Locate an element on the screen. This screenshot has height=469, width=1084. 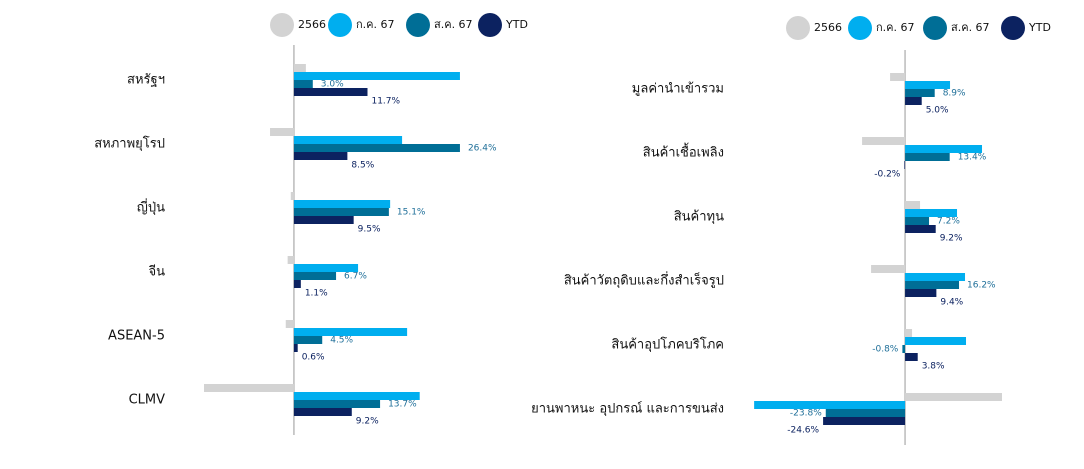
value-label: 1.1% is located at coordinates (316, 294).